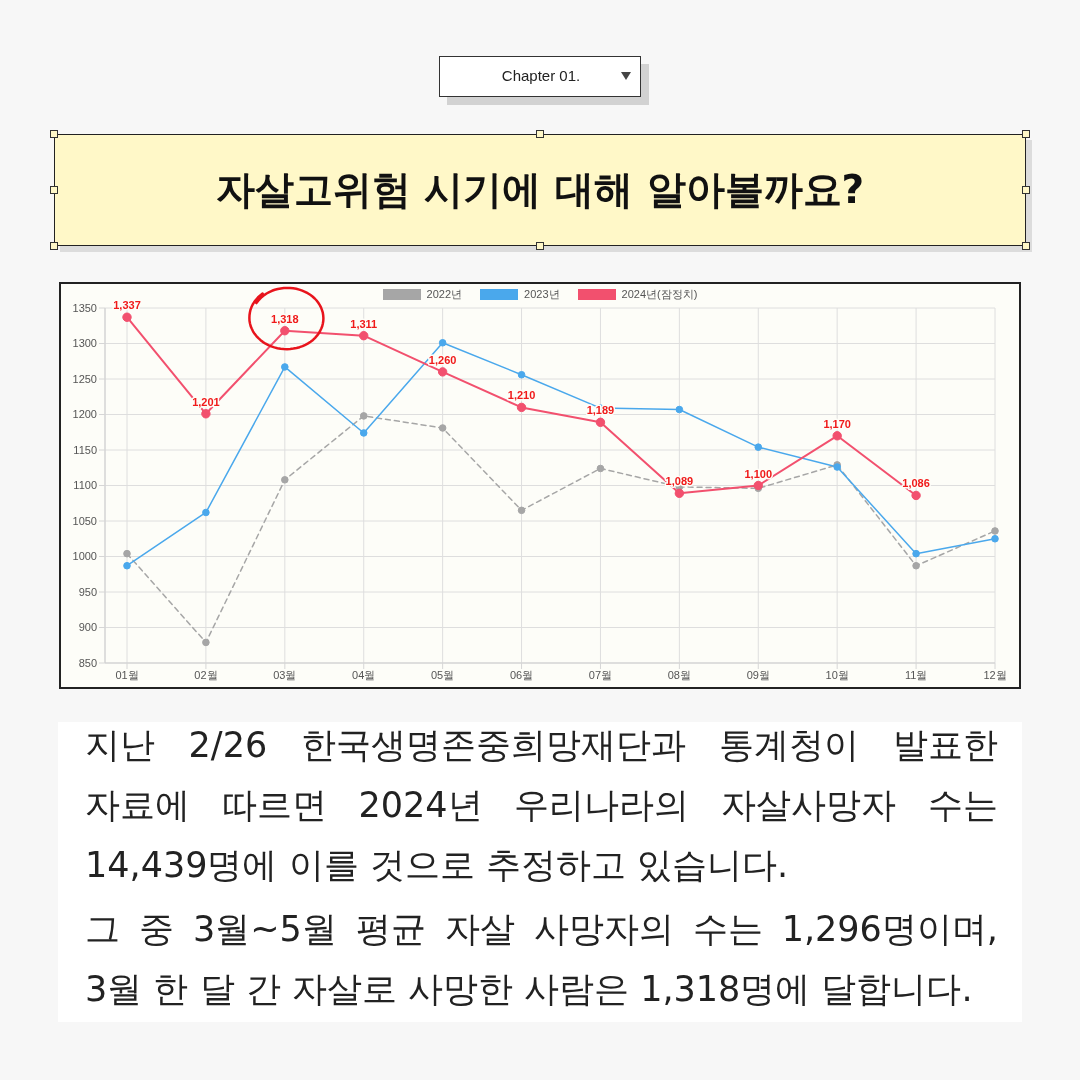 This screenshot has height=1080, width=1080. What do you see at coordinates (540, 190) in the screenshot?
I see `chart-title: 자살고위험 시기에 대해 알아볼까요?` at bounding box center [540, 190].